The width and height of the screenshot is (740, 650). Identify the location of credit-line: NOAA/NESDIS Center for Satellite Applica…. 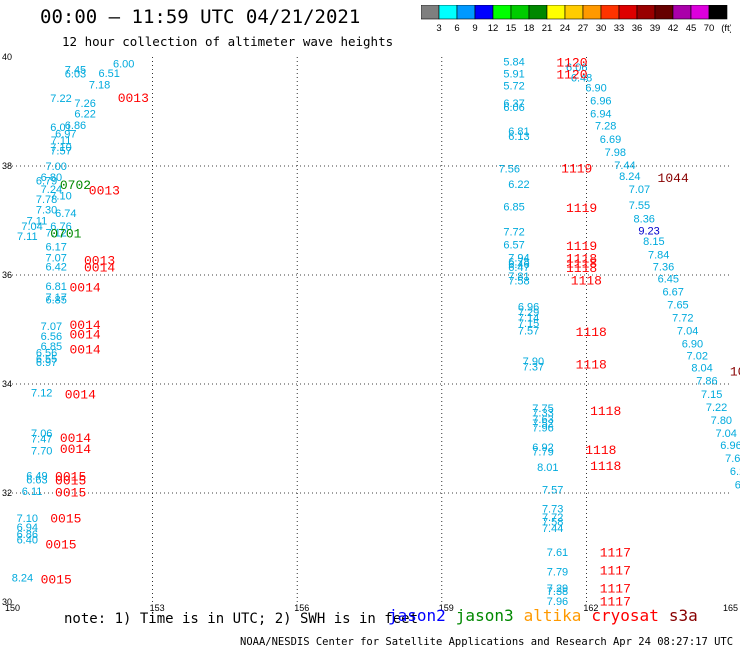
(490, 642).